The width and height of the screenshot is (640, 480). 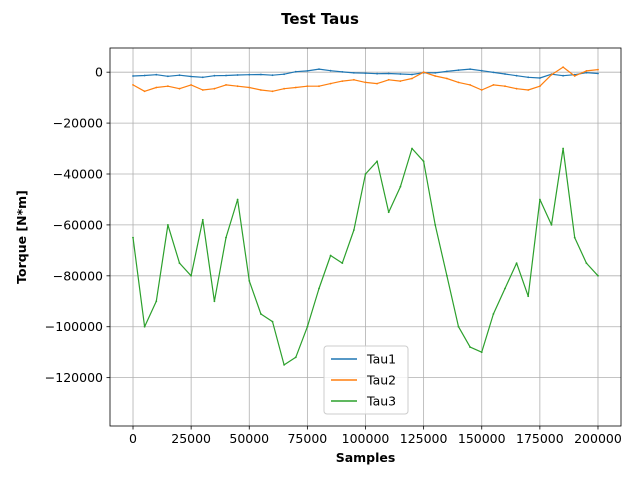 I want to click on y-tick-label: −100000, so click(x=74, y=326).